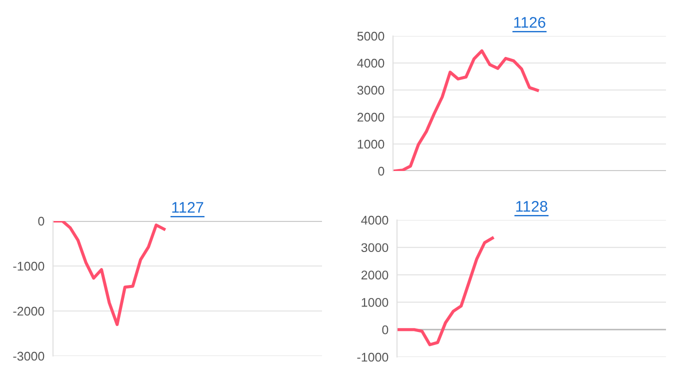 The width and height of the screenshot is (700, 372). Describe the element at coordinates (28, 356) in the screenshot. I see `y-tick-label: -3000` at that location.